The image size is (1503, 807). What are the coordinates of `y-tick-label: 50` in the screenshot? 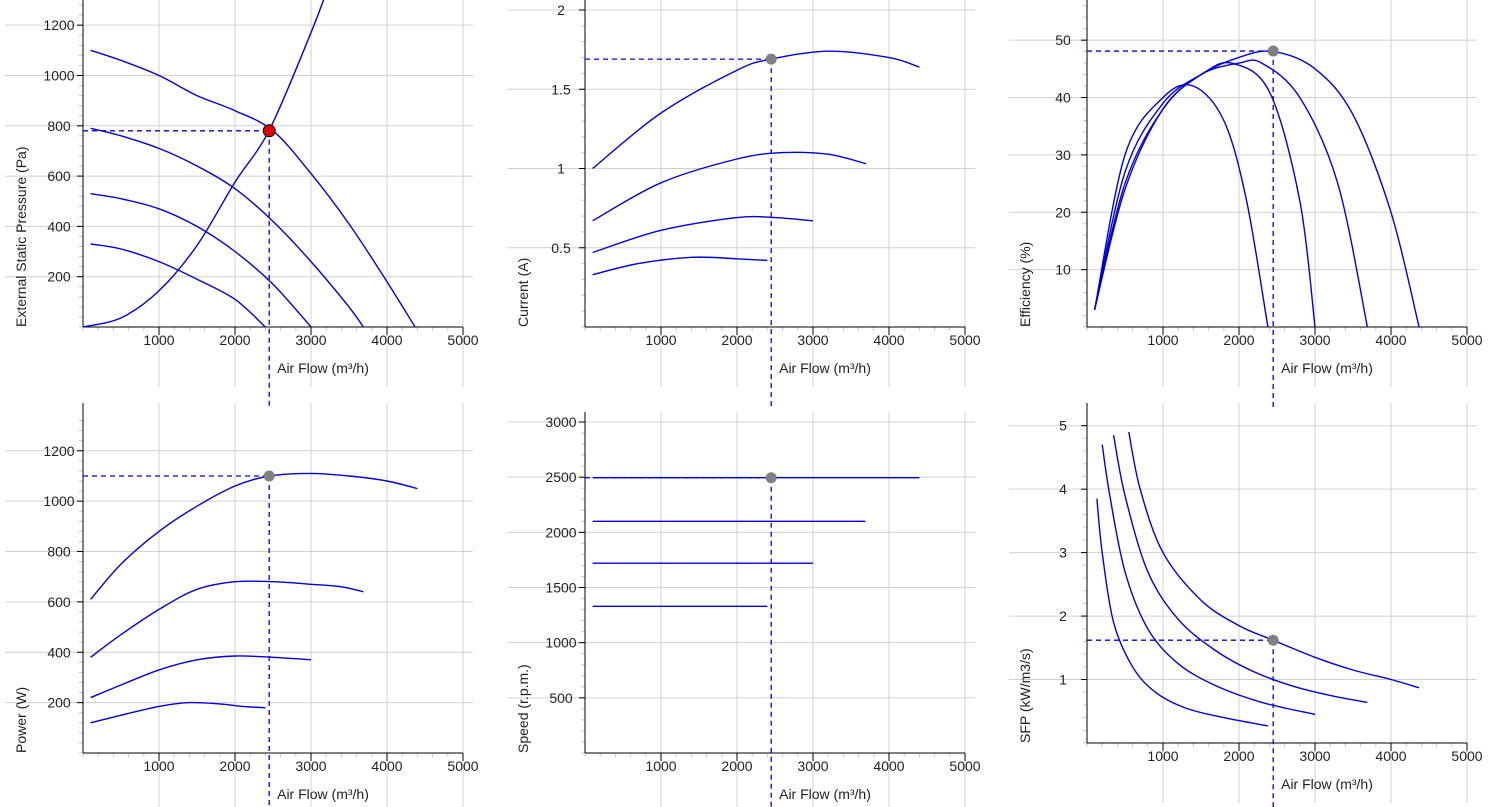 It's located at (1063, 40).